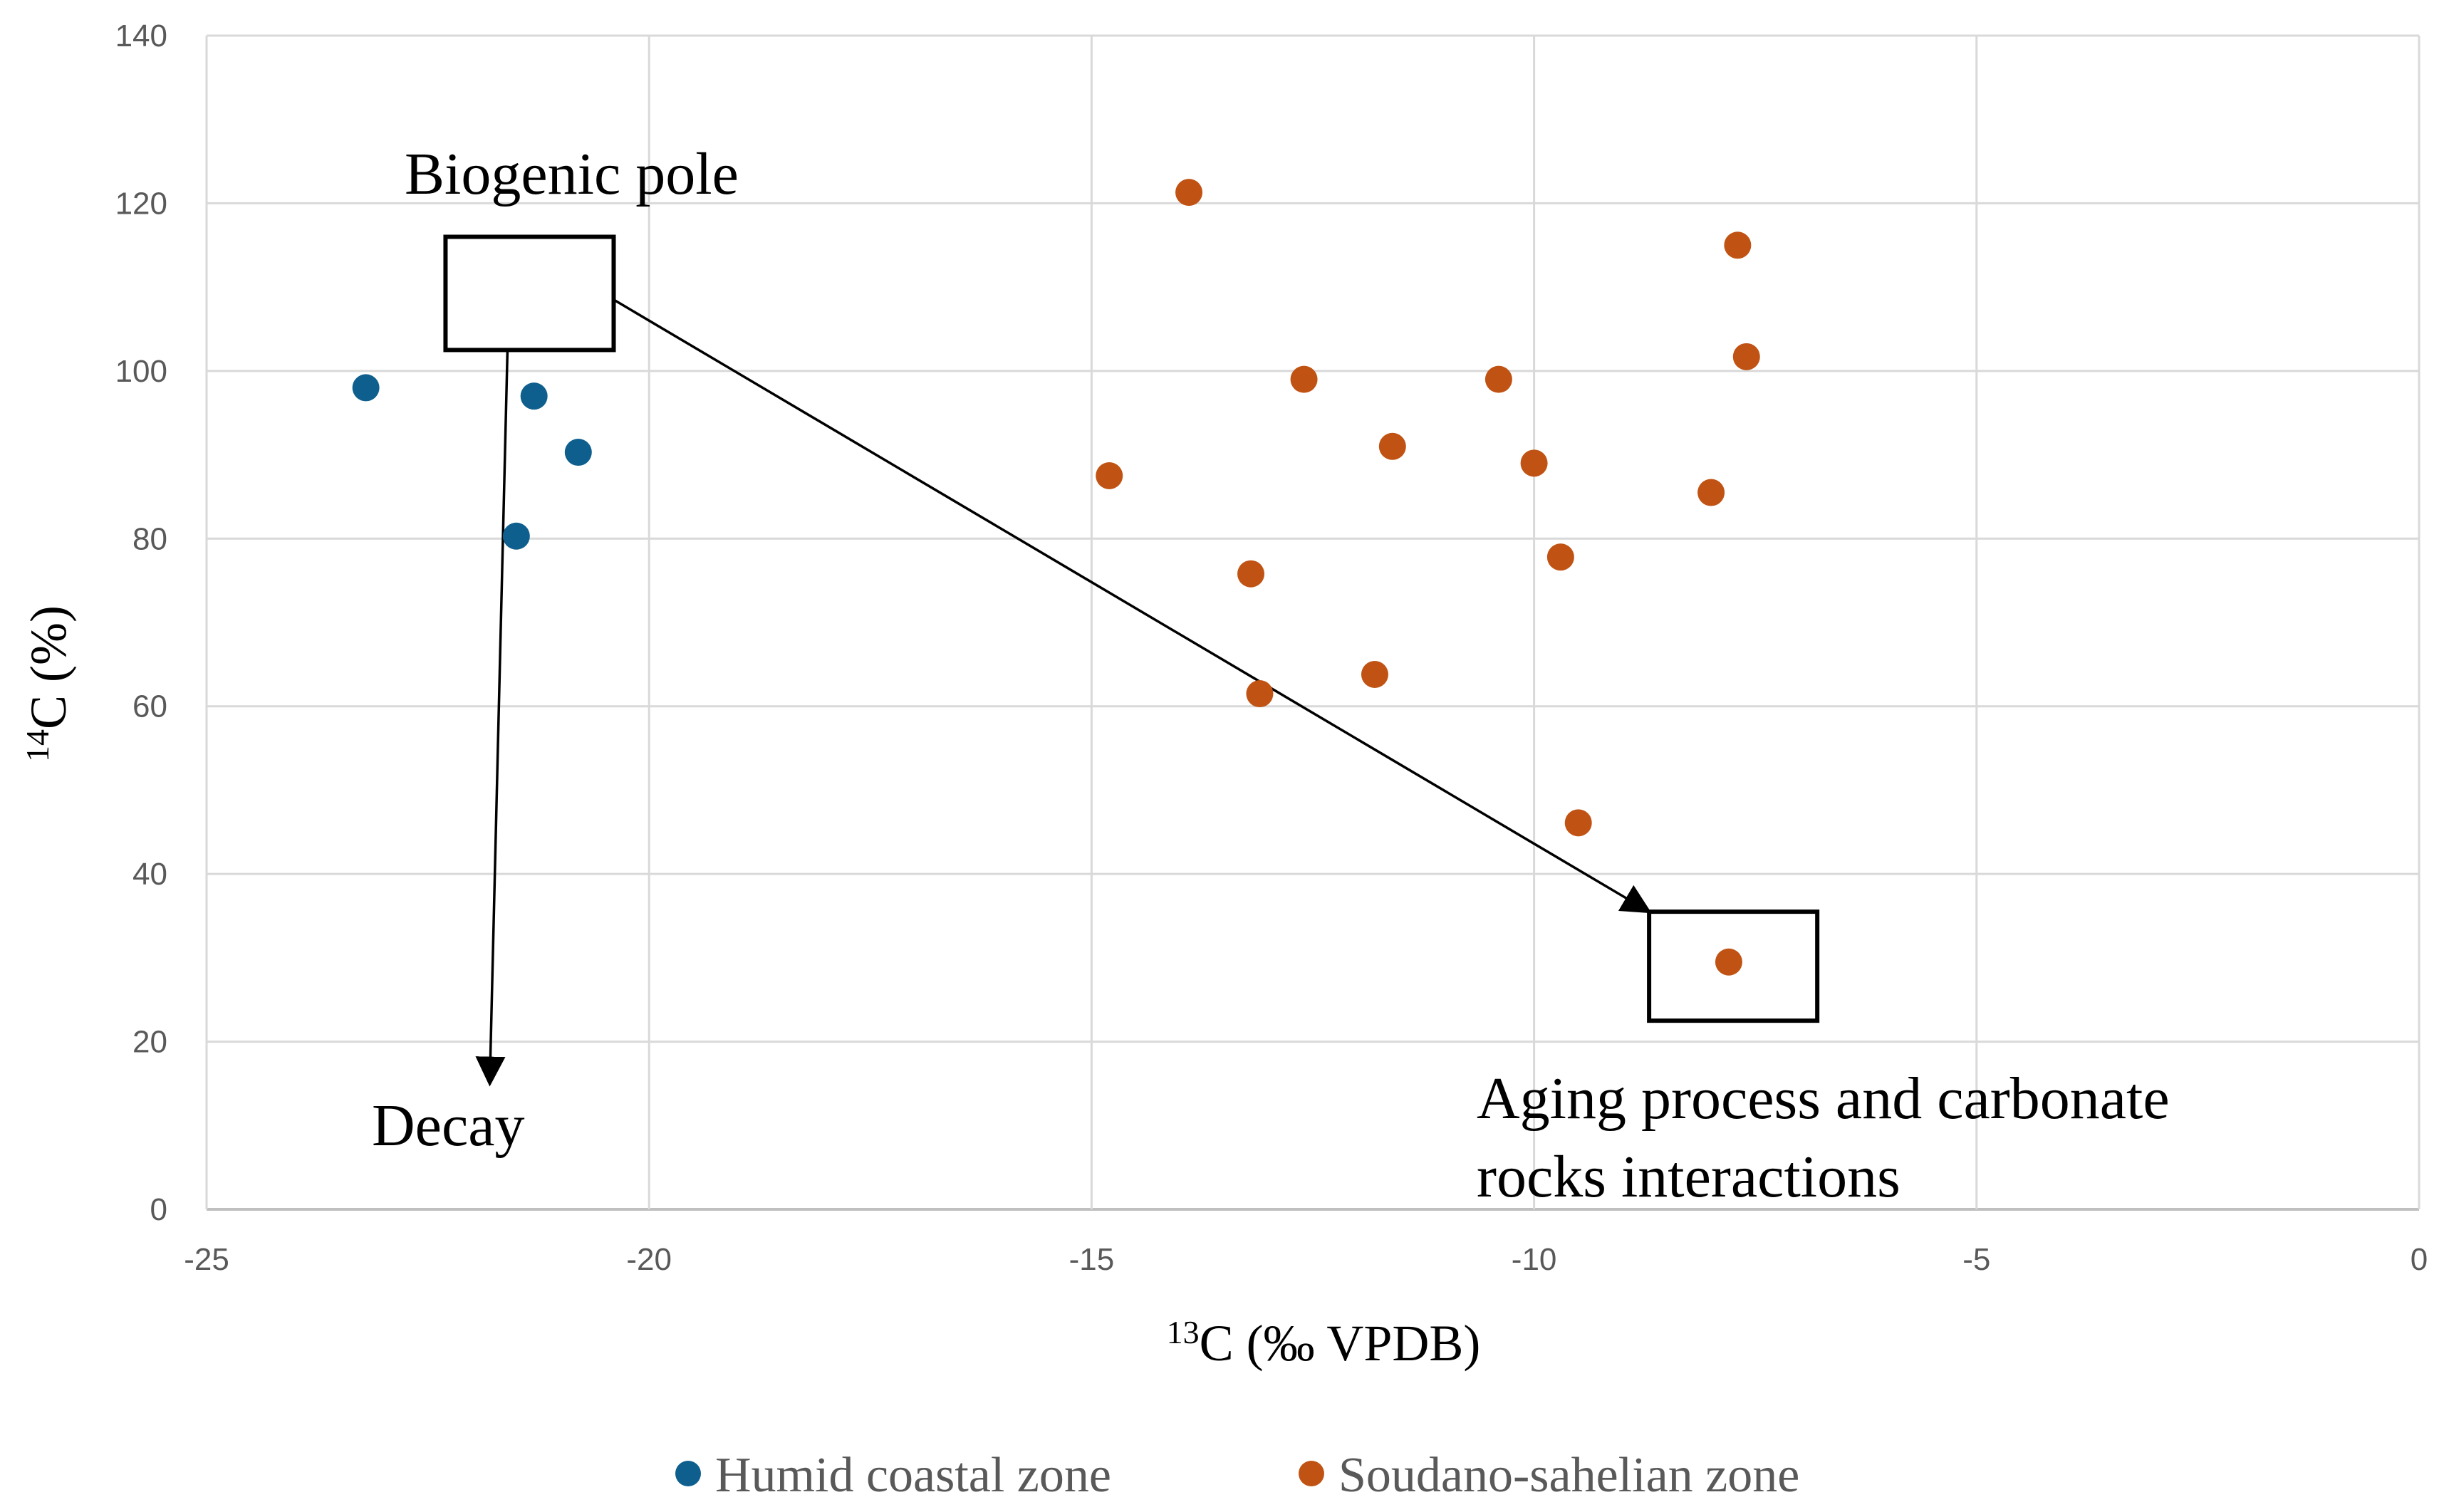  Describe the element at coordinates (913, 1475) in the screenshot. I see `legend-label-humid: Humid coastal zone` at that location.